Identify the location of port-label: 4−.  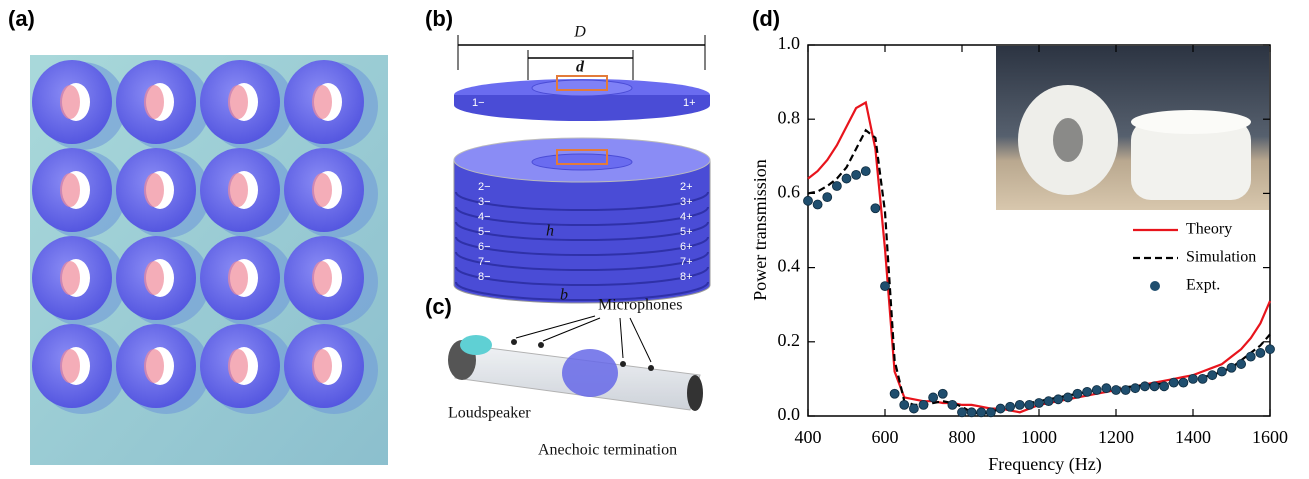
(484, 217).